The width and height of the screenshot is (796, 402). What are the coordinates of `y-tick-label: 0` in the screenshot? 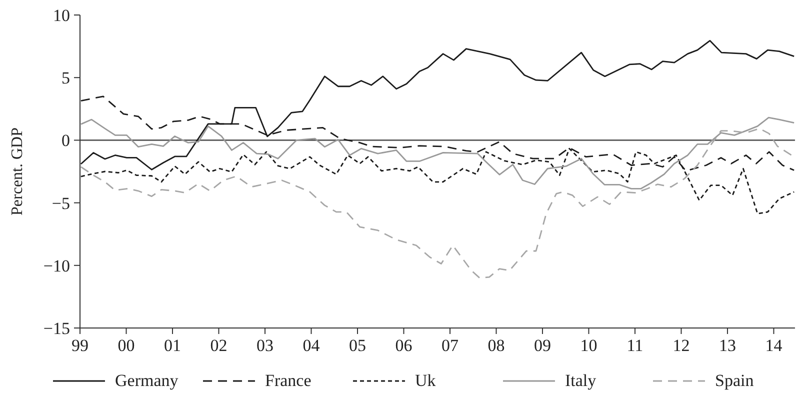 It's located at (66, 140).